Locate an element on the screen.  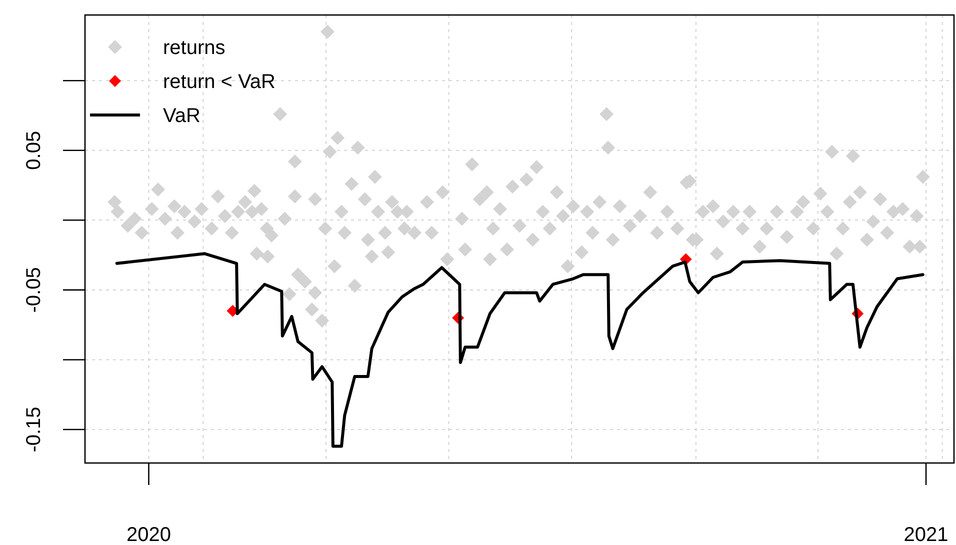
x-tick-label: 2020 is located at coordinates (148, 534).